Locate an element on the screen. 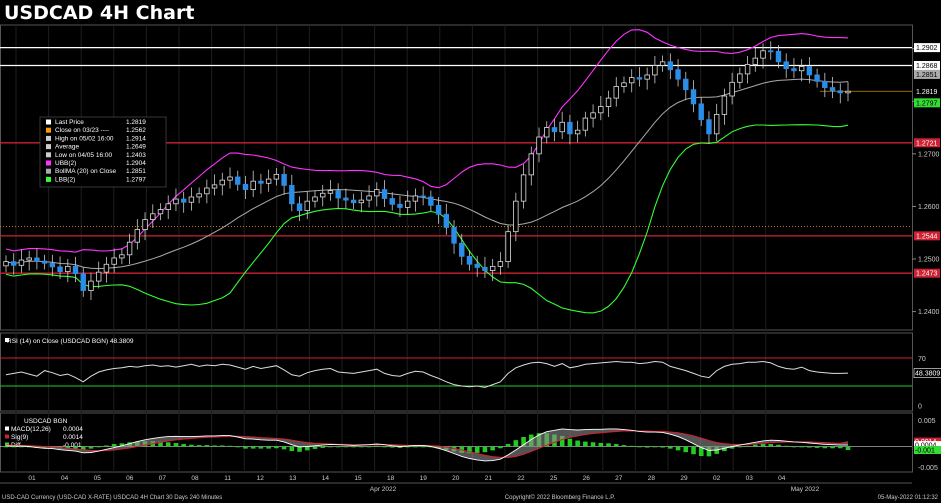 The image size is (941, 503). price-tag-label: 1.2819 is located at coordinates (927, 92).